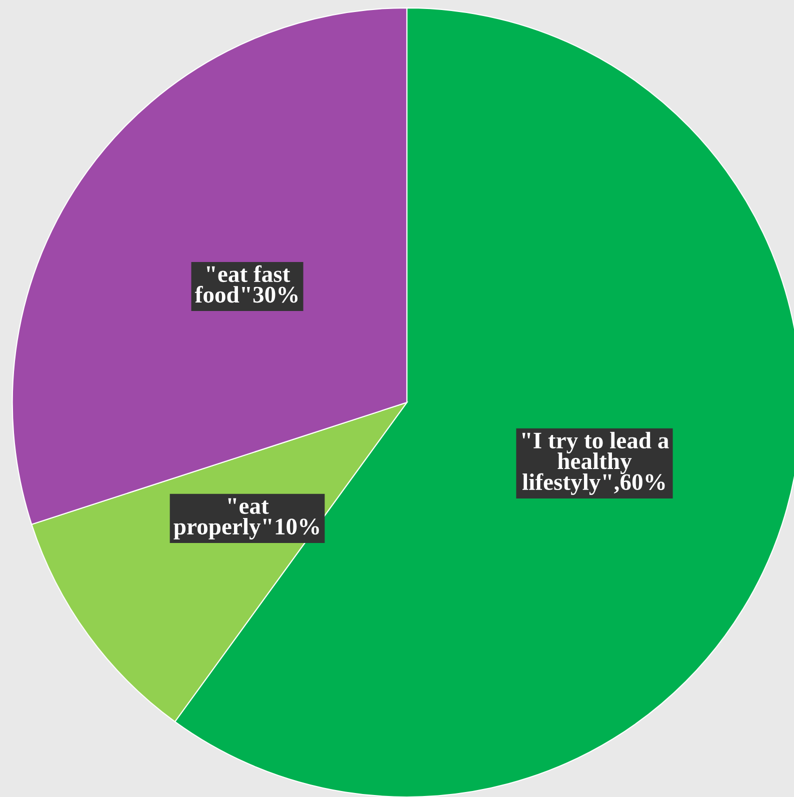  Describe the element at coordinates (595, 463) in the screenshot. I see `slice-label: "I try to lead a healthy lifestyly",60%` at that location.